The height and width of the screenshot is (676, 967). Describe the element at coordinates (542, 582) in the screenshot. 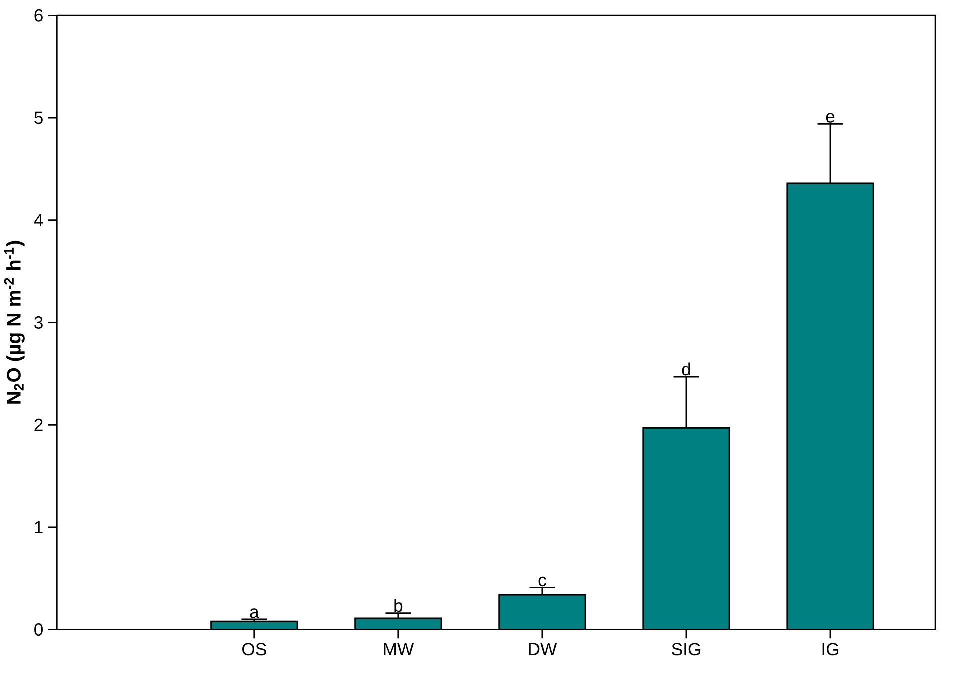

I see `annotation: c` at that location.